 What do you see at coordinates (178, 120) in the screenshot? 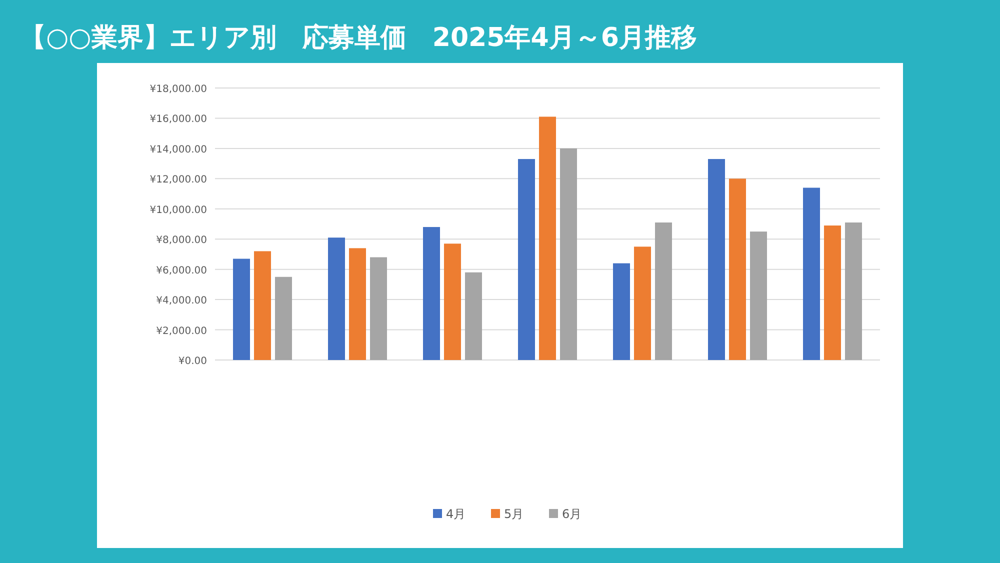
I see `y-tick-label: ¥16,000.00` at bounding box center [178, 120].